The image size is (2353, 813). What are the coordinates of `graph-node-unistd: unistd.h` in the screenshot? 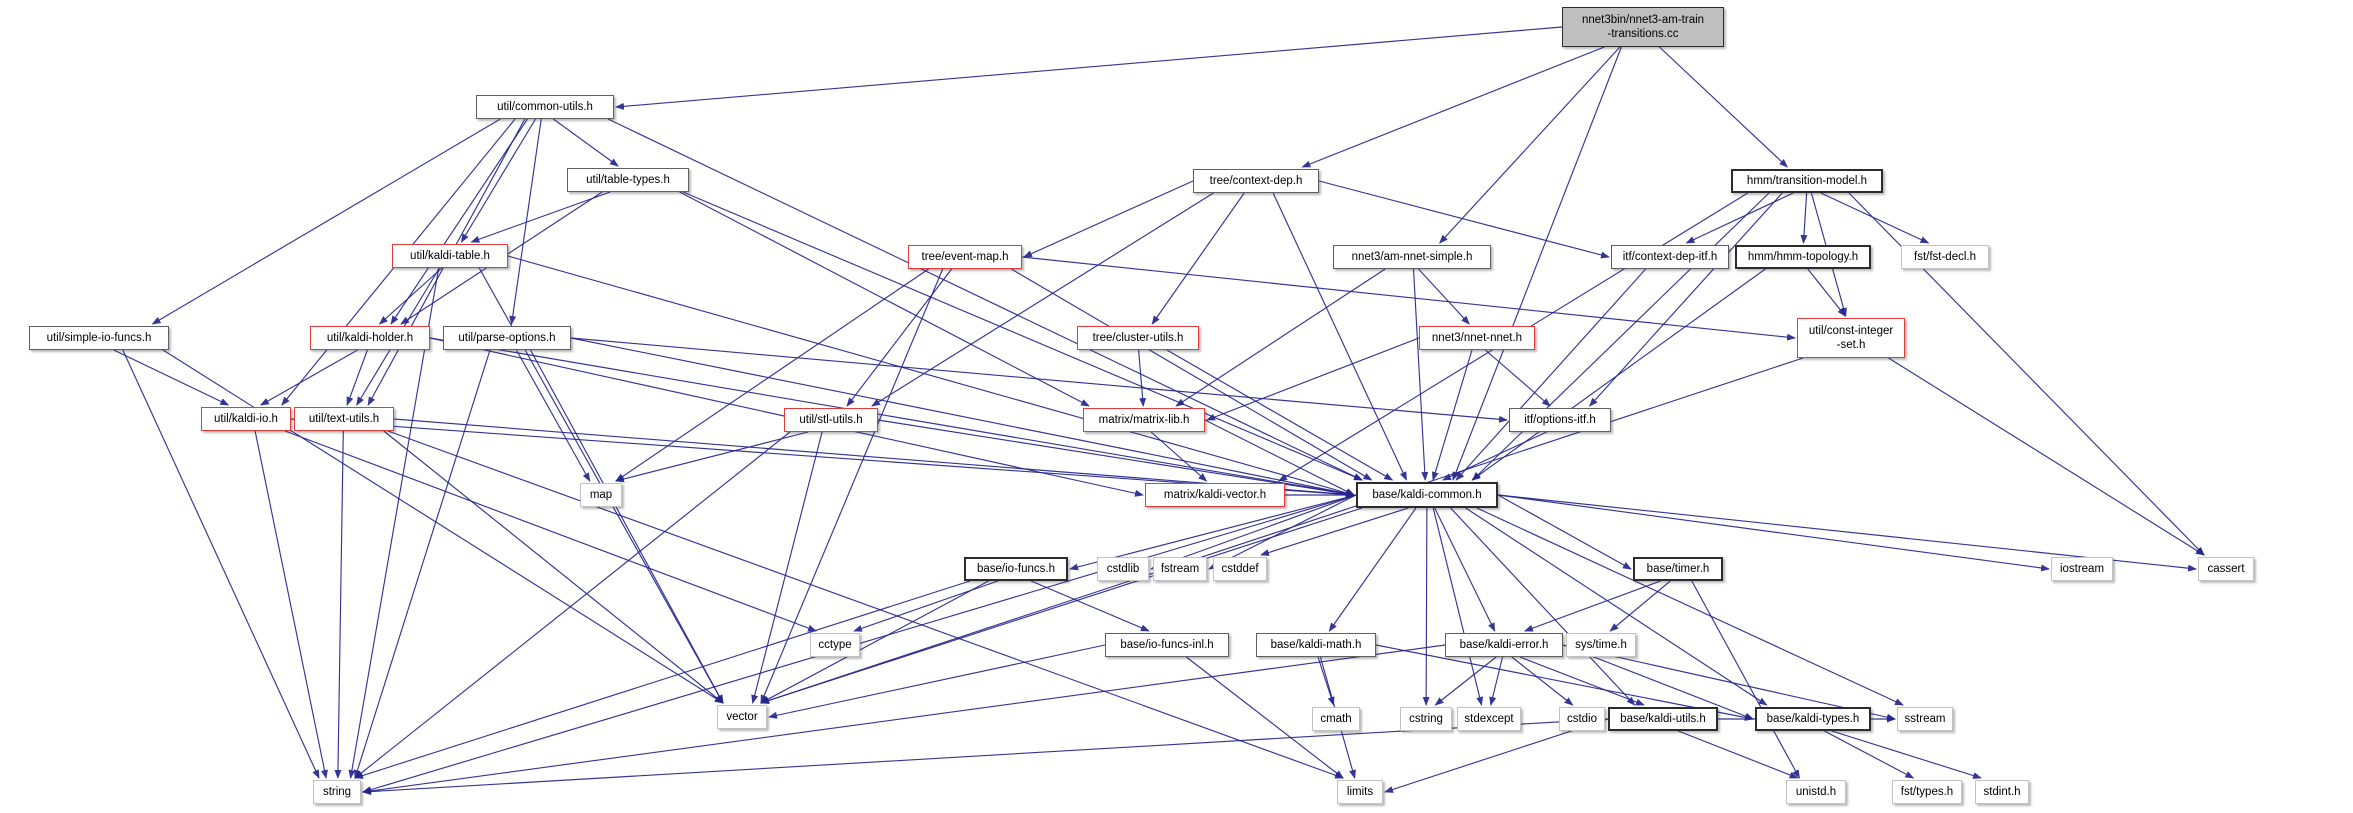 It's located at (1816, 792).